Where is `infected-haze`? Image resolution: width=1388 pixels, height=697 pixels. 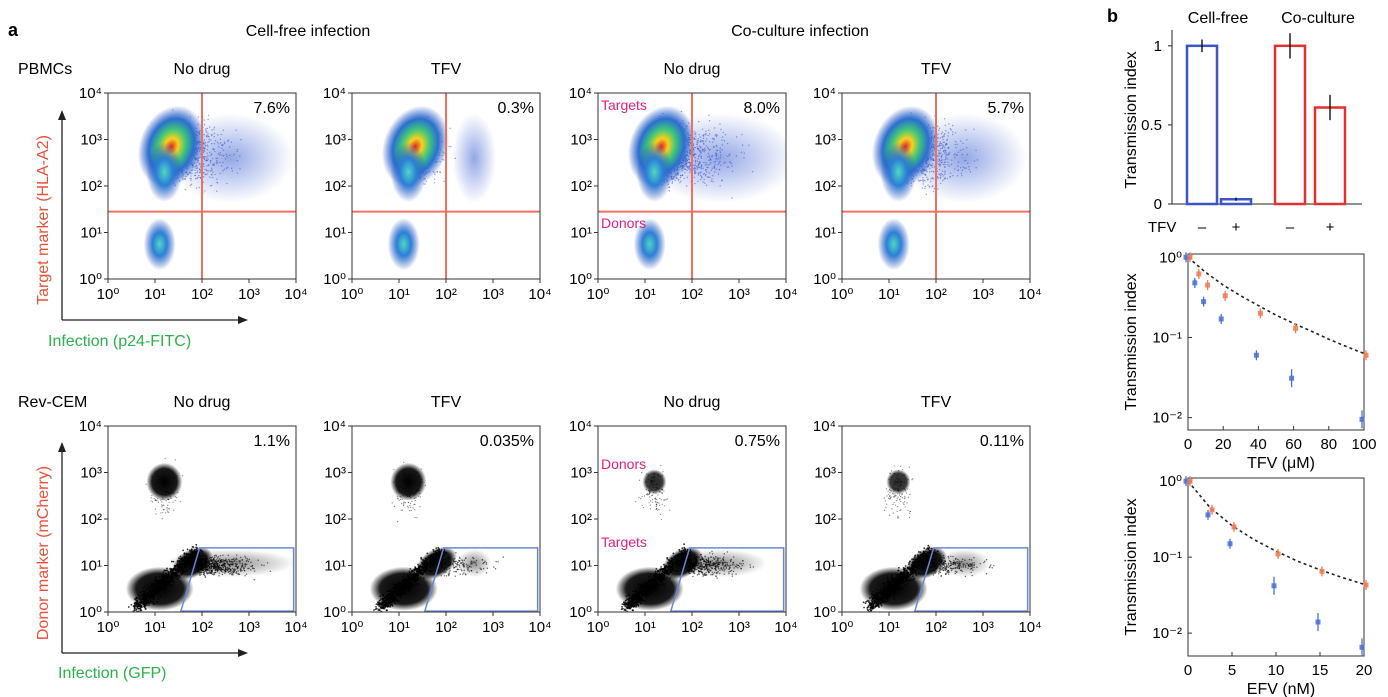
infected-haze is located at coordinates (230, 563).